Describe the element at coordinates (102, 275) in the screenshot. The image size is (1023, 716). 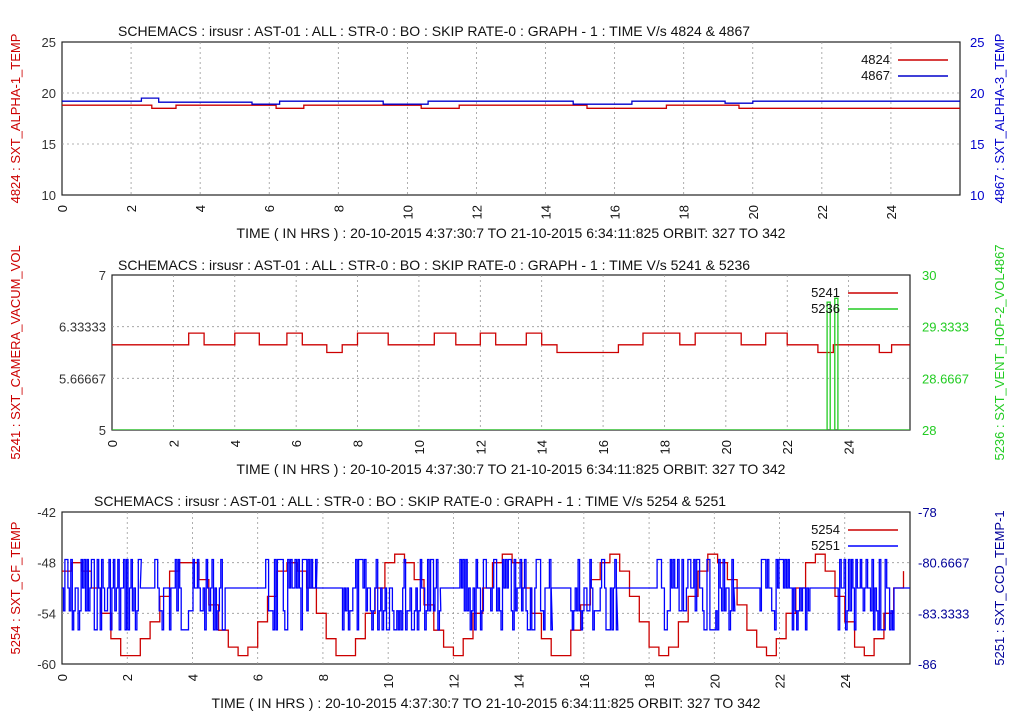
I see `y-tick-label: 7` at that location.